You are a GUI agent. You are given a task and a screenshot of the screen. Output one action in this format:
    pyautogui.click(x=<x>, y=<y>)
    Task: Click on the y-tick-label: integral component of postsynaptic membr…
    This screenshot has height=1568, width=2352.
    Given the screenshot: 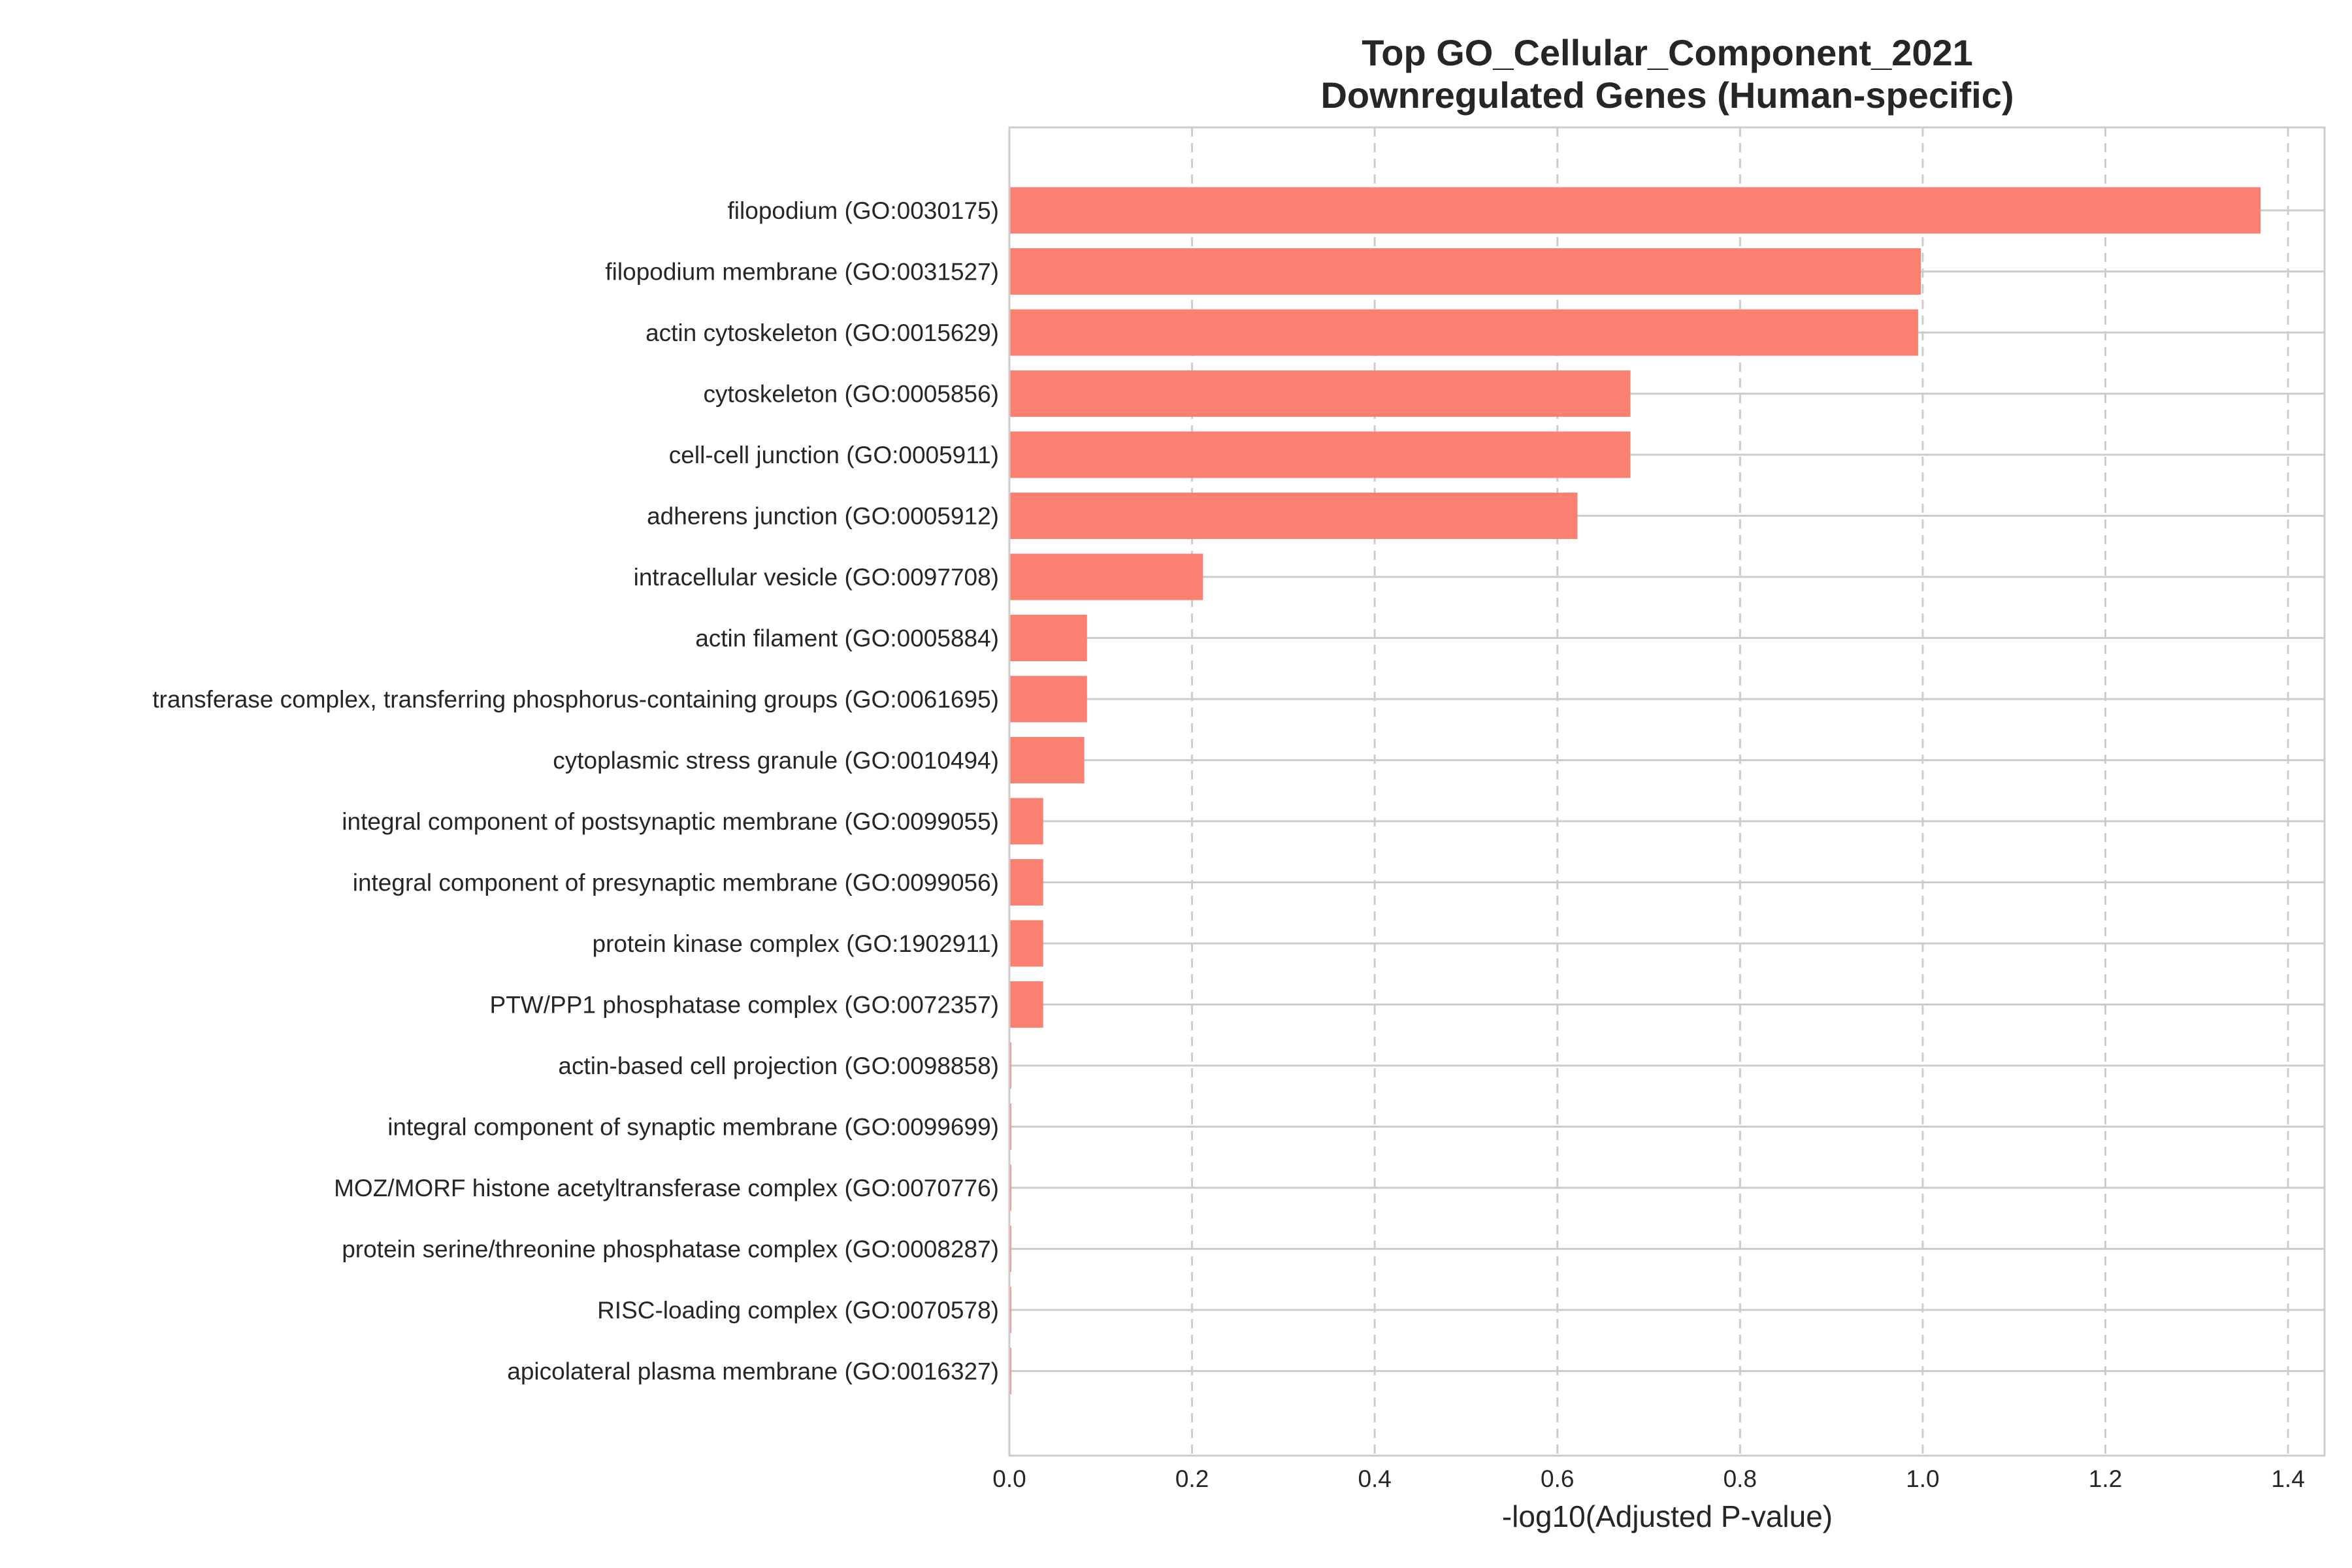 What is the action you would take?
    pyautogui.click(x=670, y=821)
    